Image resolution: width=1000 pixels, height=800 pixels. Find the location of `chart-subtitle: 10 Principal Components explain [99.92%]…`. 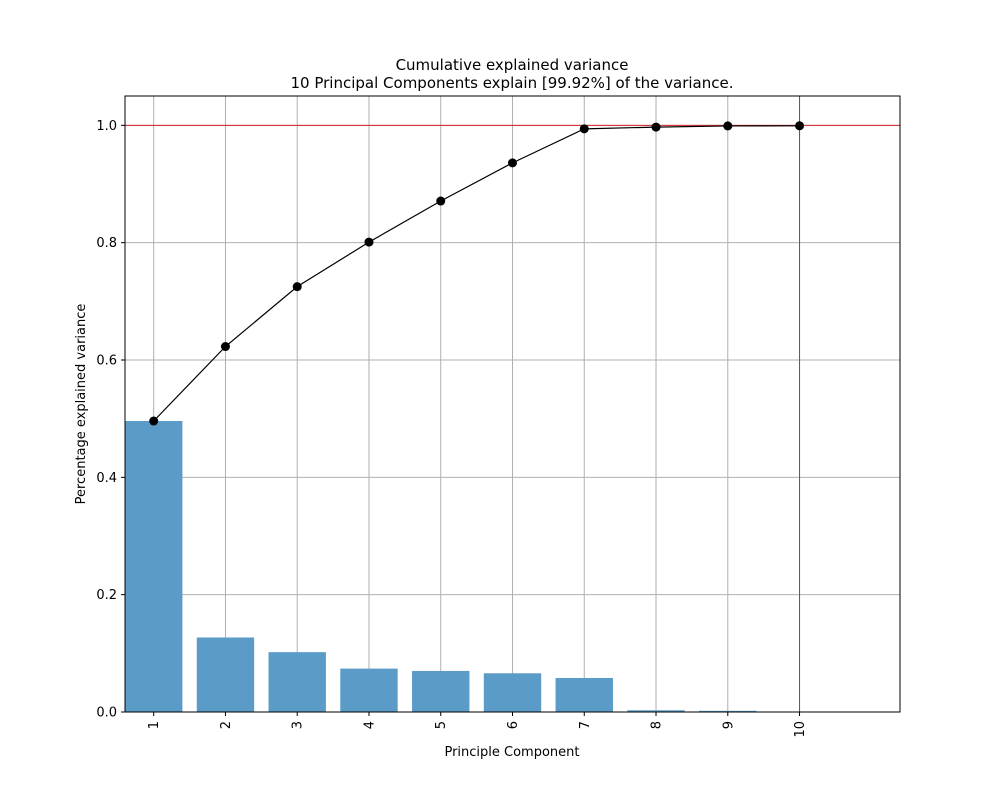

chart-subtitle: 10 Principal Components explain [99.92%]… is located at coordinates (512, 83).